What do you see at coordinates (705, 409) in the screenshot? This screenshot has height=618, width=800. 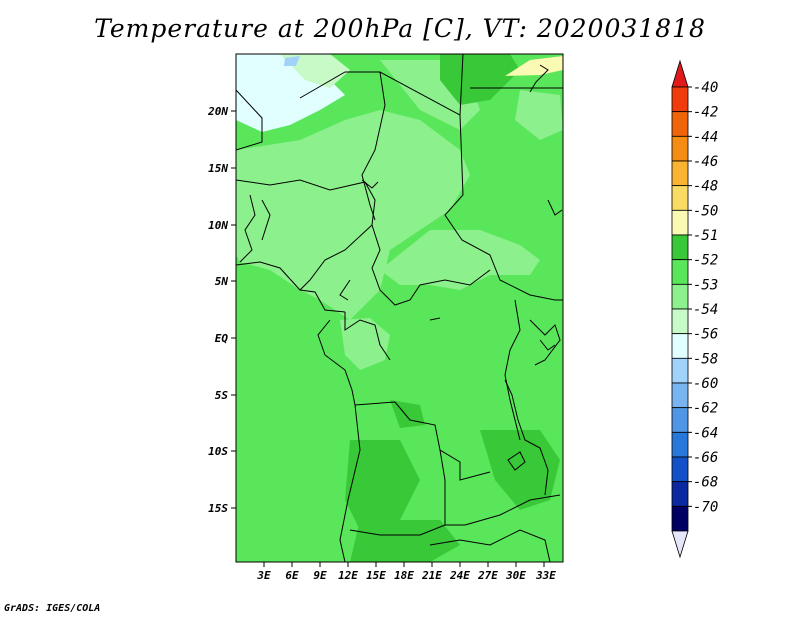 I see `colorbar-label: -62` at bounding box center [705, 409].